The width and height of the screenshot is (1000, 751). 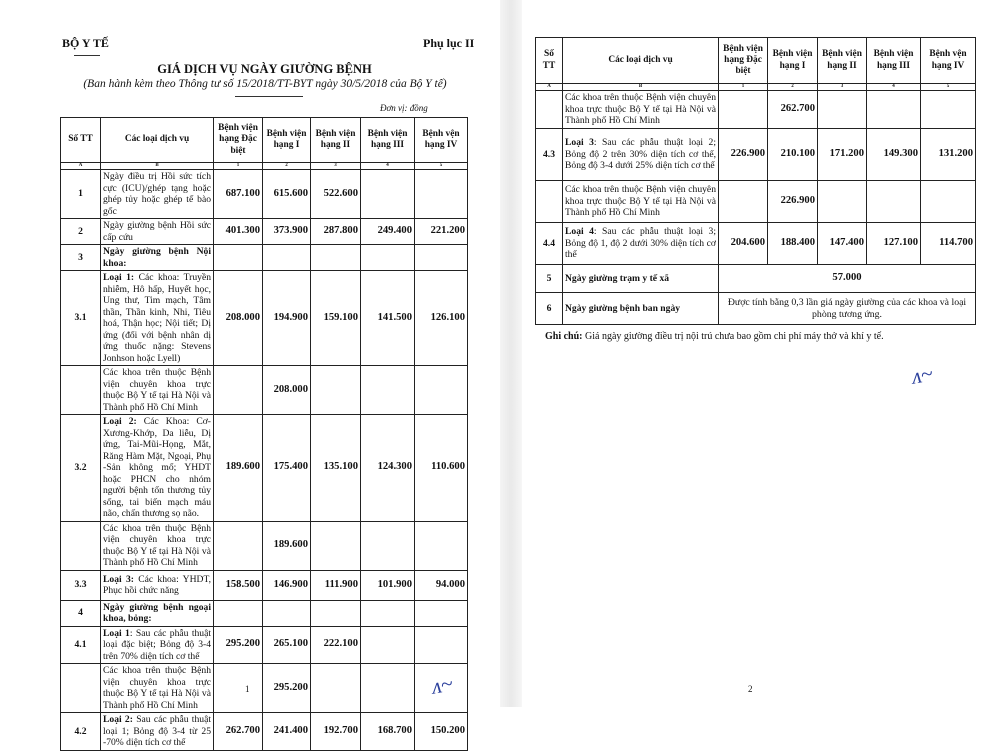 I want to click on price-cell: 204.600, so click(x=743, y=243).